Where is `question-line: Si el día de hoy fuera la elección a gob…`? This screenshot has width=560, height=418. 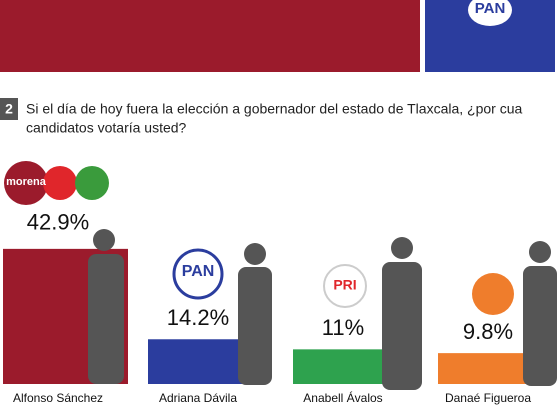
question-line: Si el día de hoy fuera la elección a gob… is located at coordinates (274, 109).